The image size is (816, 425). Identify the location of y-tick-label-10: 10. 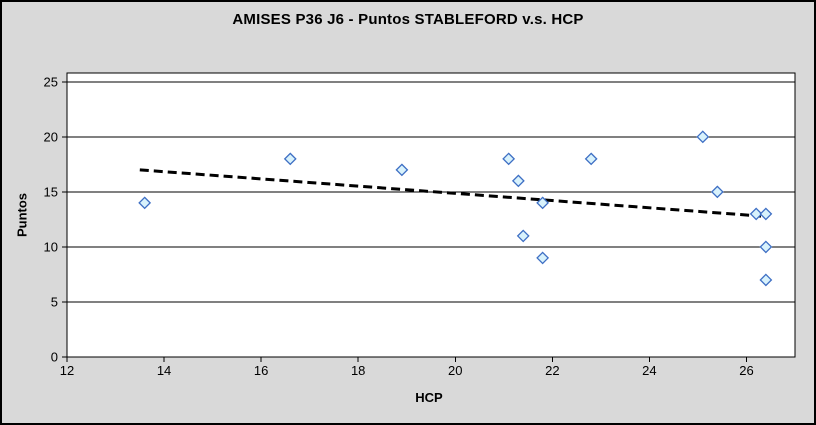
(51, 246).